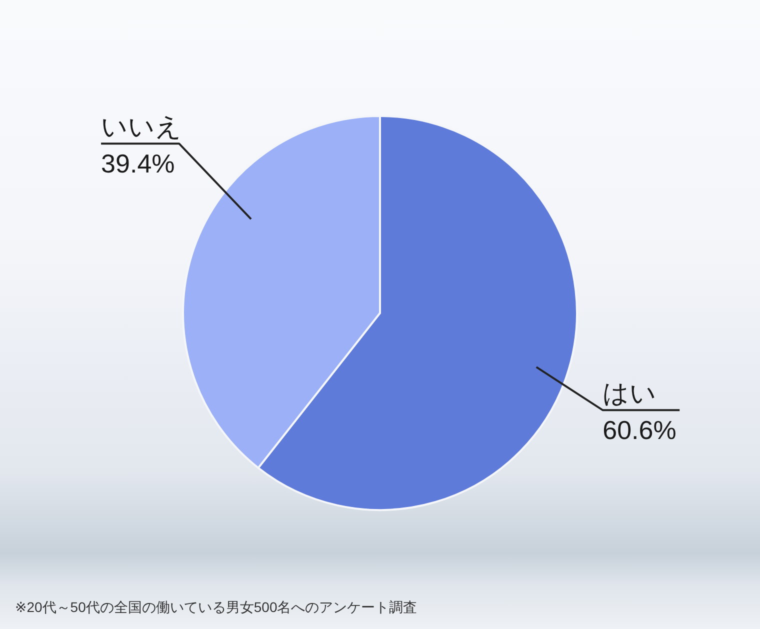  What do you see at coordinates (138, 163) in the screenshot?
I see `data-label: 39.4%` at bounding box center [138, 163].